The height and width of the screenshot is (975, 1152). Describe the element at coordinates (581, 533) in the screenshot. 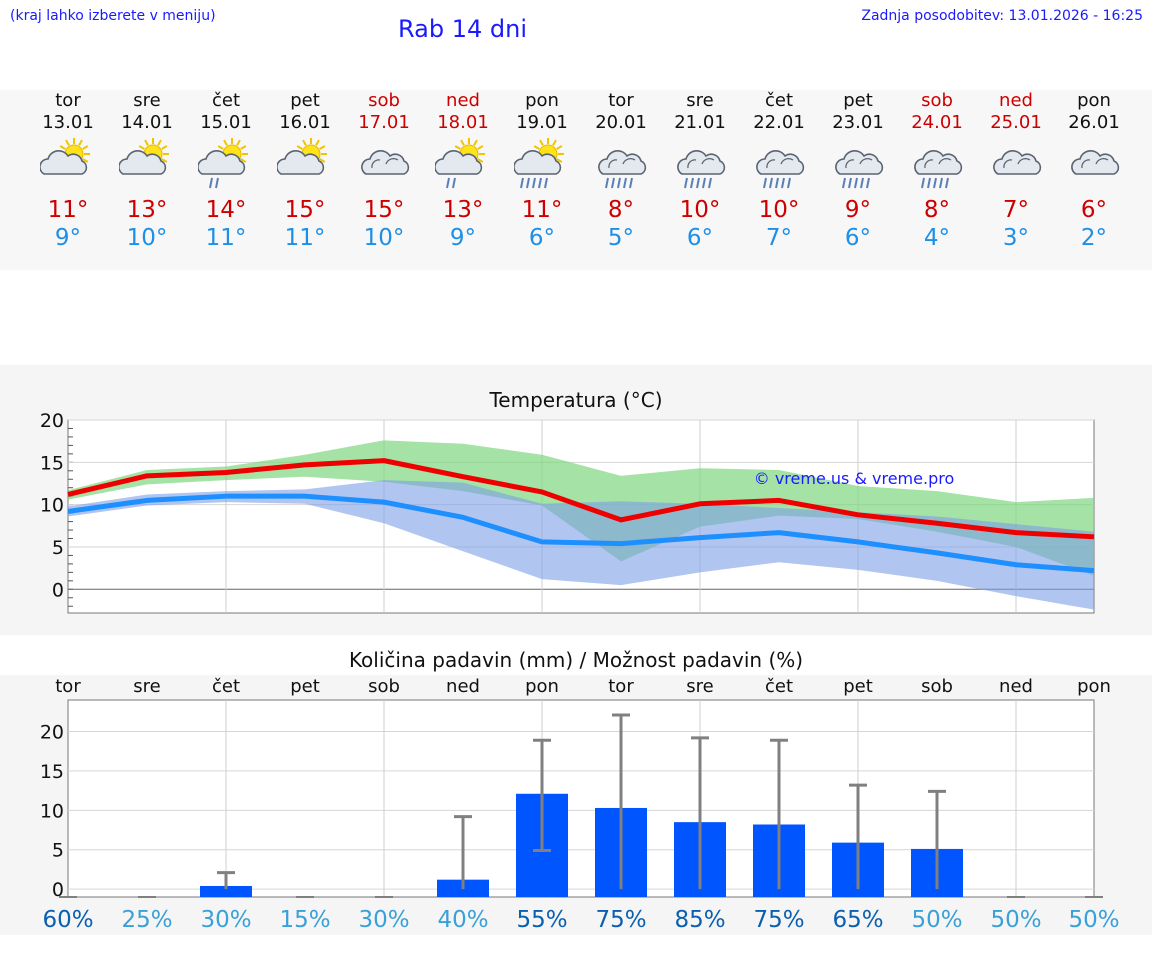

I see `min-temperature-line` at that location.